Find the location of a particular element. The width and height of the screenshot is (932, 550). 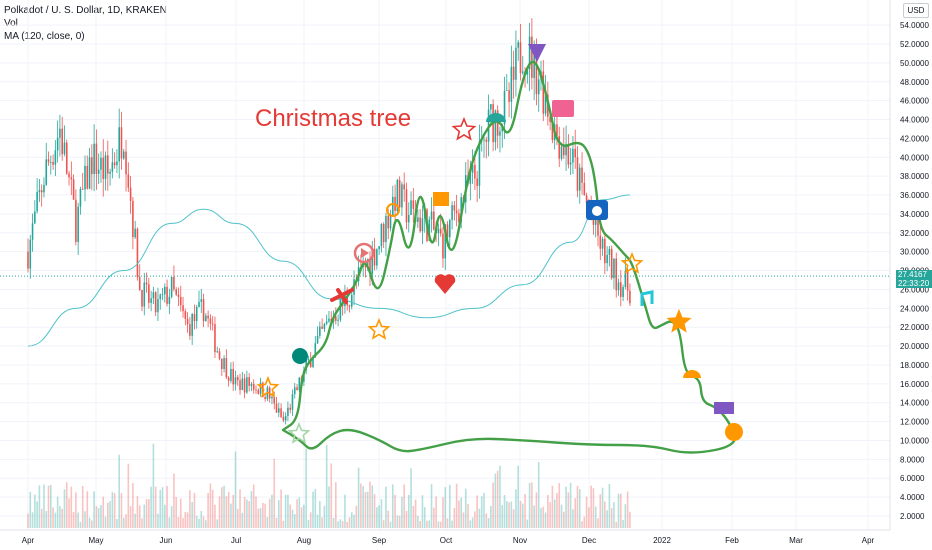

currency-button: USD is located at coordinates (916, 10).